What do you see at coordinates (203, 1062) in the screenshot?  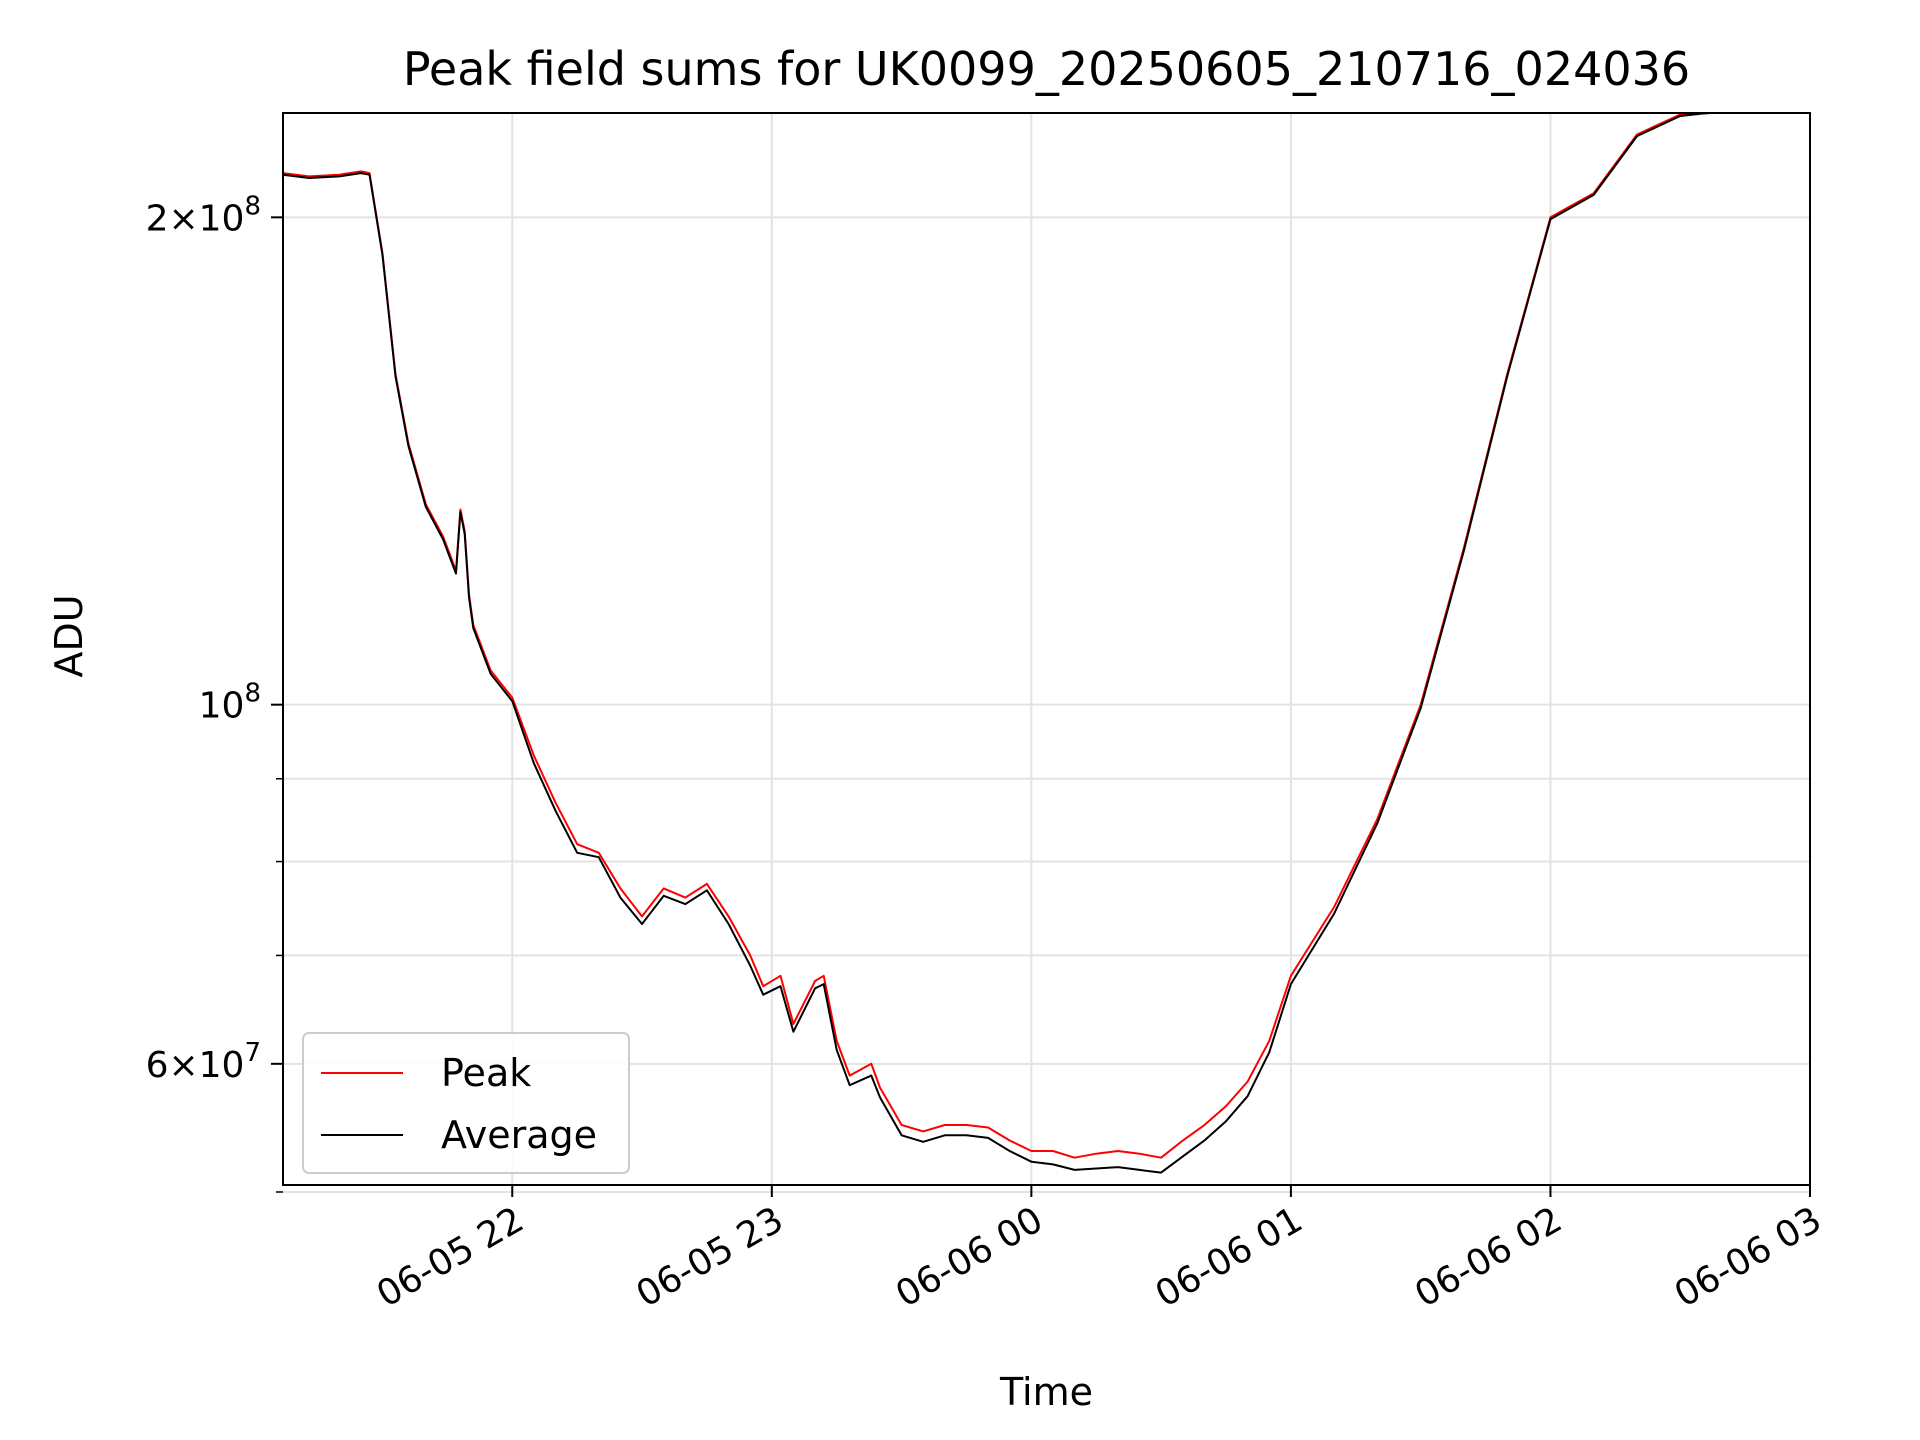 I see `y-tick-label: 6×107` at bounding box center [203, 1062].